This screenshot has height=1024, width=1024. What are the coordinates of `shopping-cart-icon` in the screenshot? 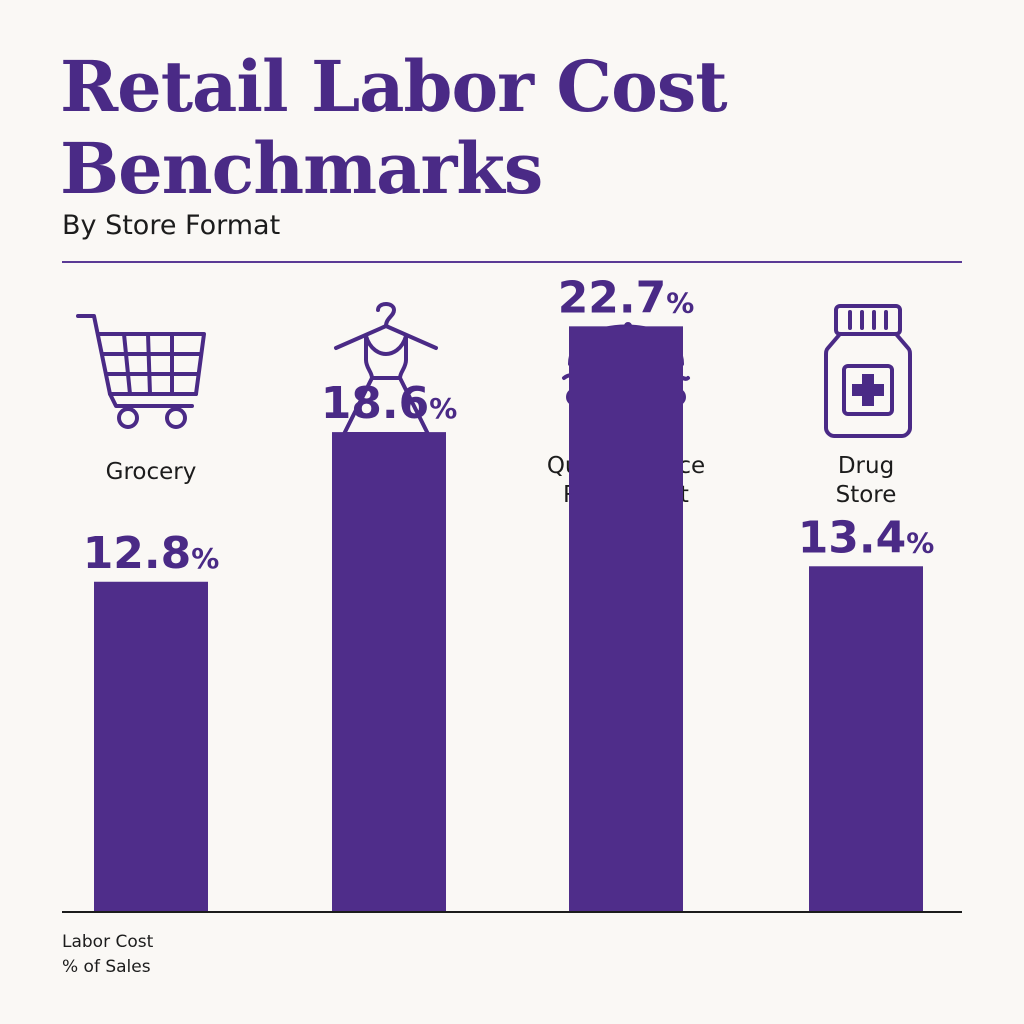 It's located at (141, 371).